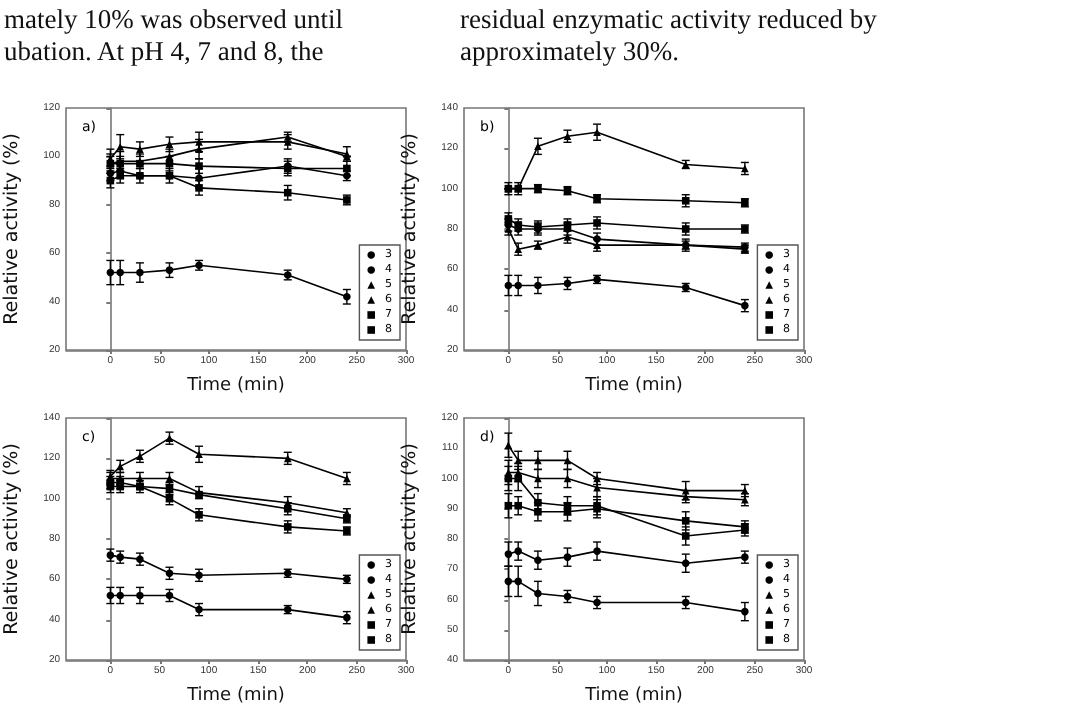  What do you see at coordinates (165, 52) in the screenshot?
I see `text: ubation. At pH 4, 7 and 8, the` at bounding box center [165, 52].